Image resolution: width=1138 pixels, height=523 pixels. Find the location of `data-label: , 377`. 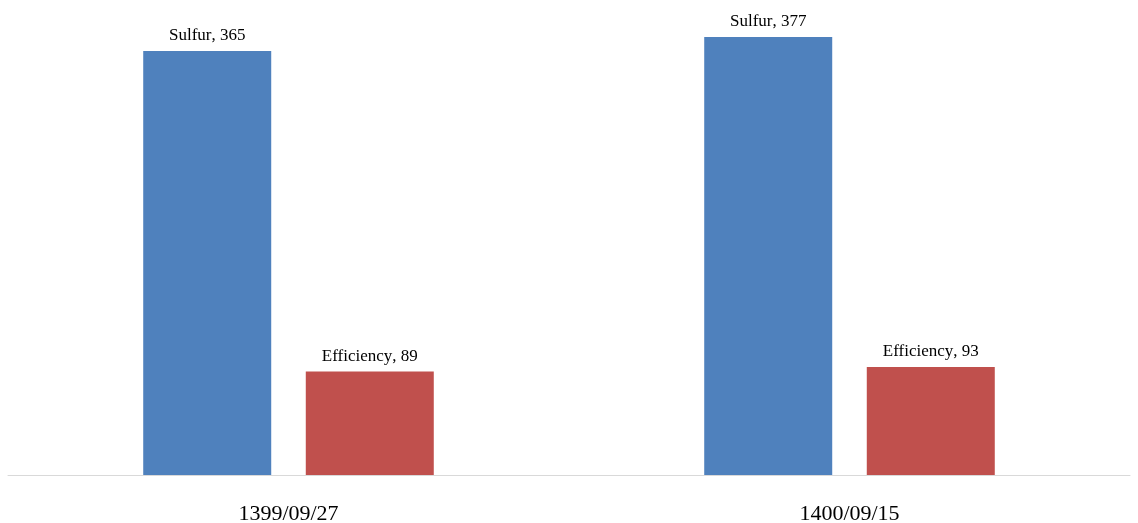

data-label: , 377 is located at coordinates (789, 20).